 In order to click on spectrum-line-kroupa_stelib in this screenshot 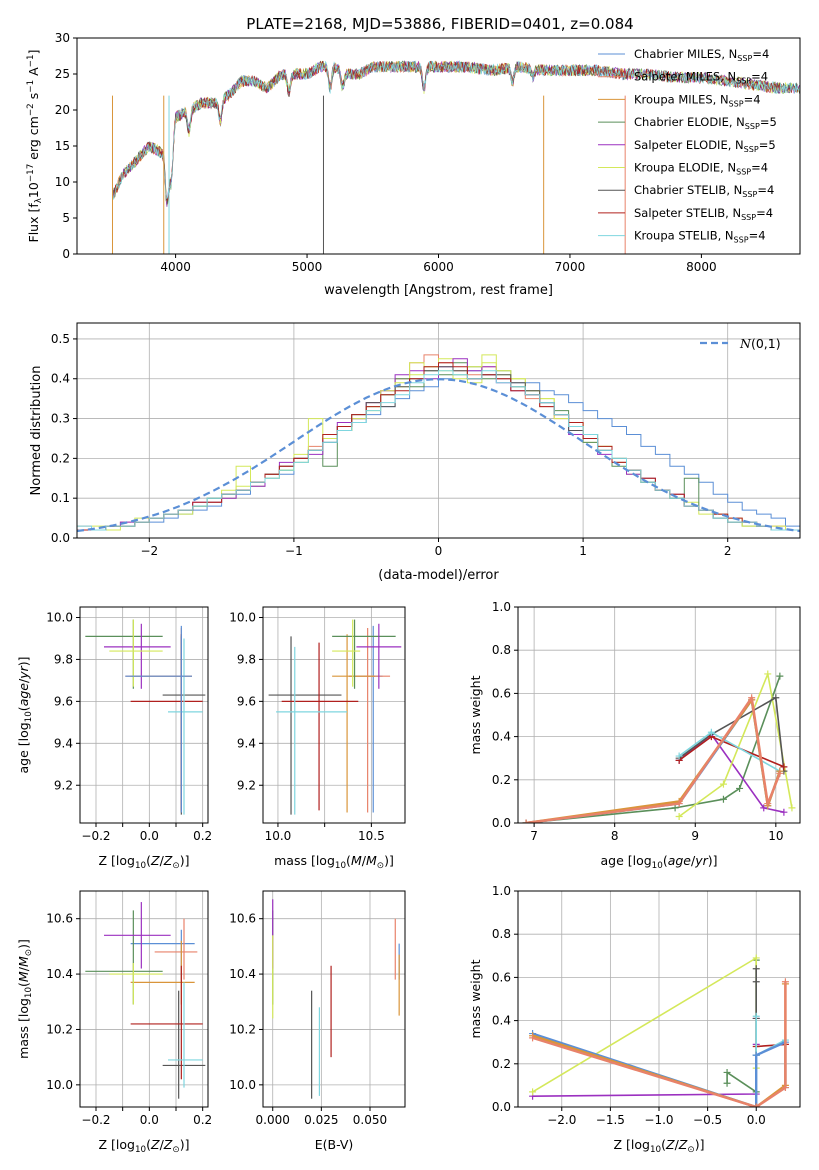, I will do `click(456, 130)`.